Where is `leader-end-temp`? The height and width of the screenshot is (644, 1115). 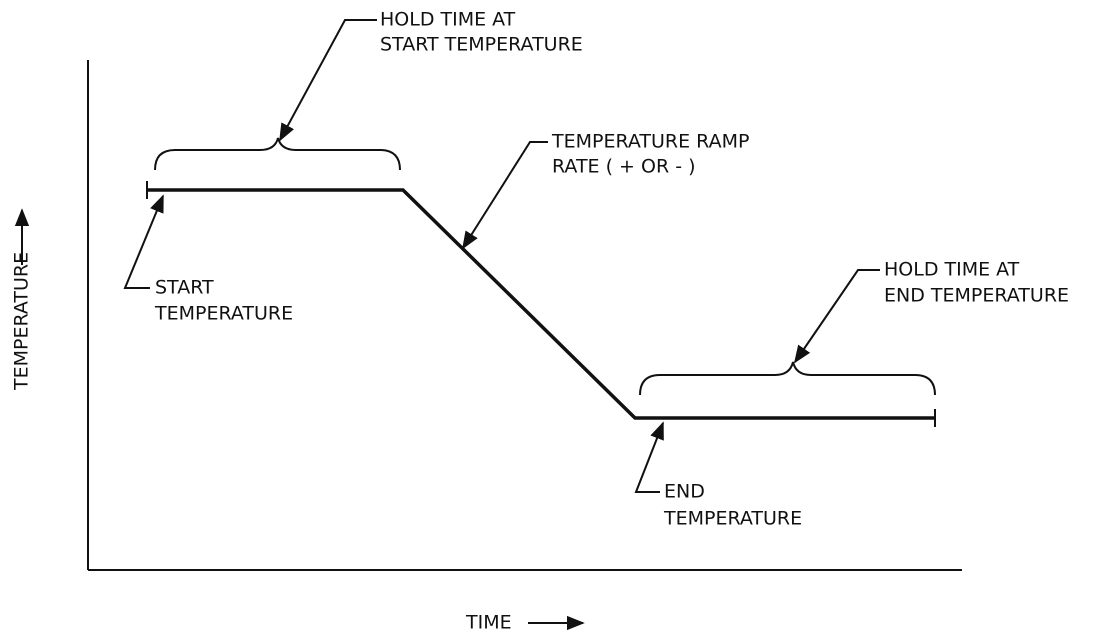 leader-end-temp is located at coordinates (649, 457).